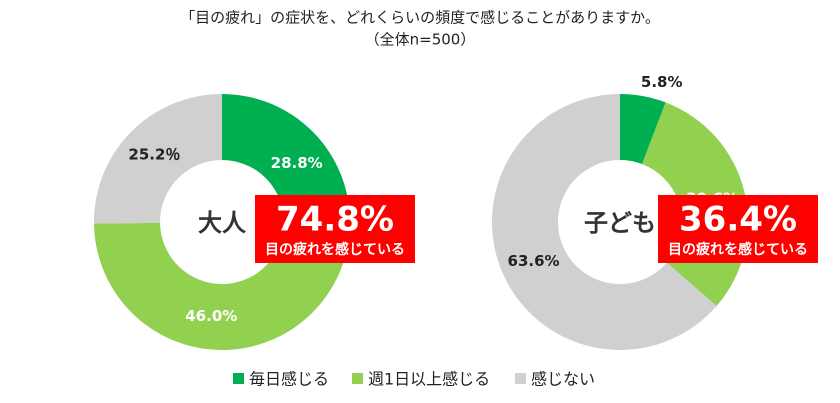 This screenshot has width=840, height=403. Describe the element at coordinates (335, 220) in the screenshot. I see `highlight-value: 74.8%` at that location.